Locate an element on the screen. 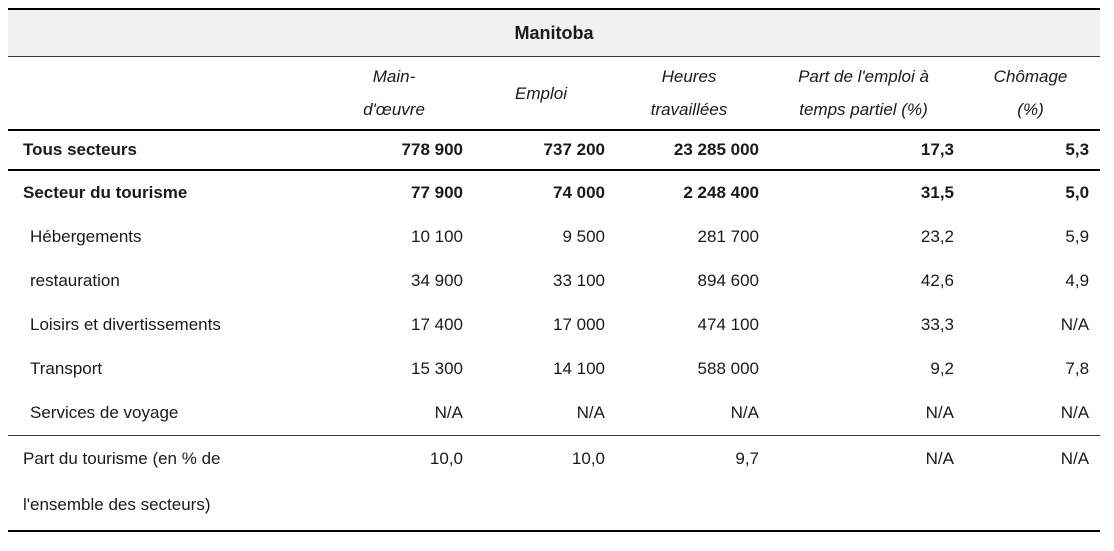  cell-employment: 14 100 is located at coordinates (579, 368).